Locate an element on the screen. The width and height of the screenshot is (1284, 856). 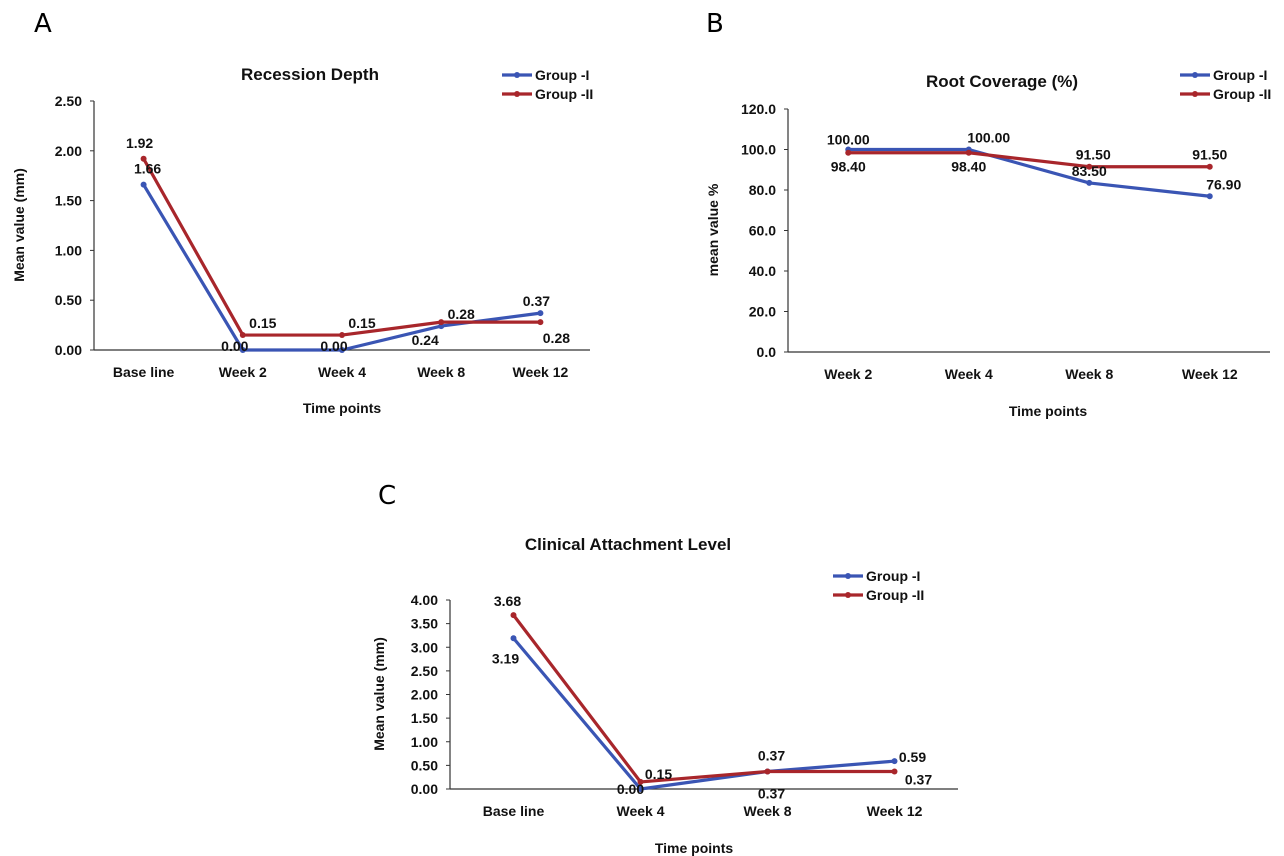
y-tick-label: 20.0 is located at coordinates (762, 312).